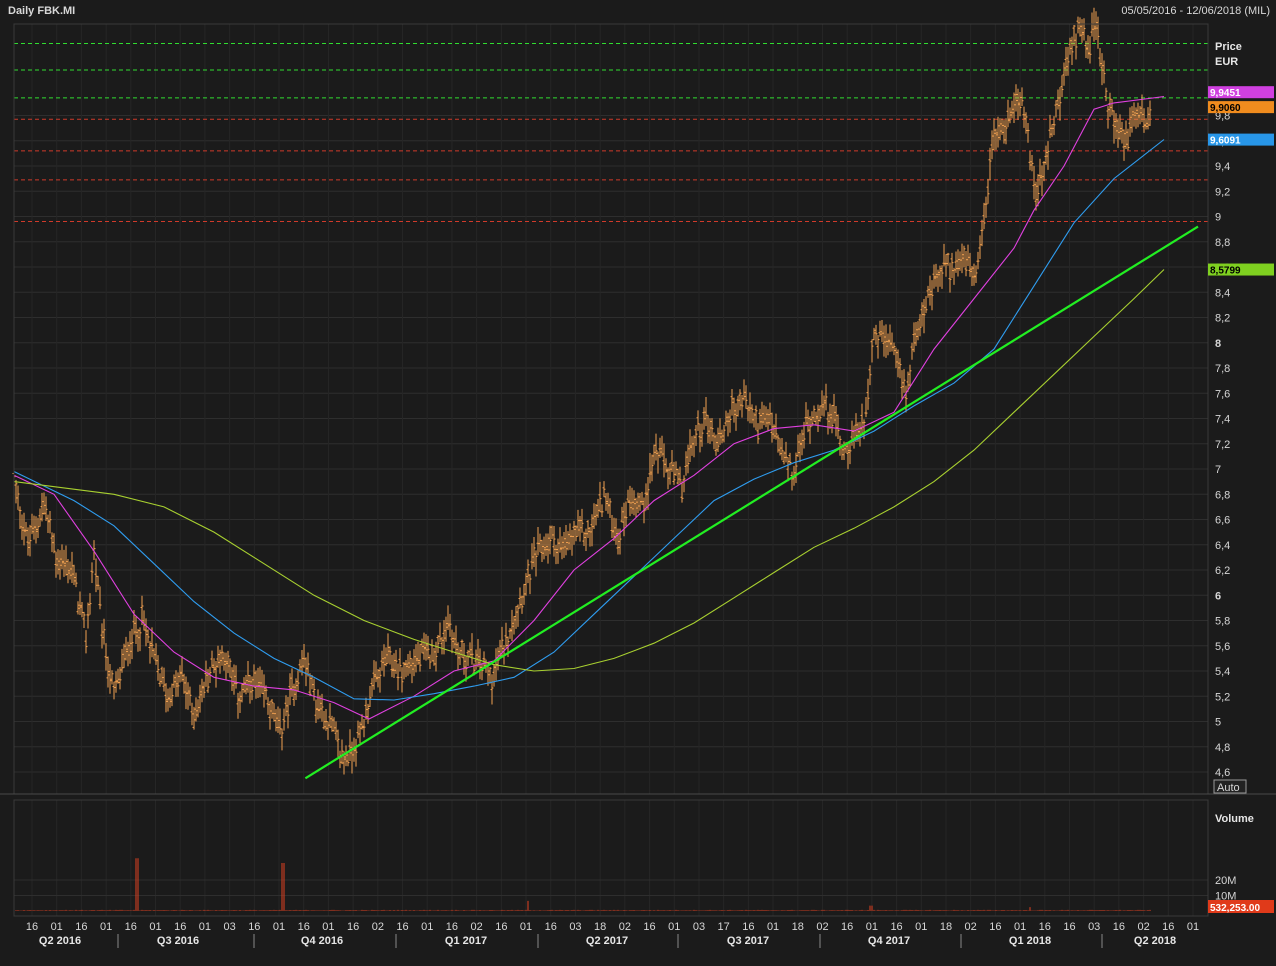 Image resolution: width=1276 pixels, height=966 pixels. I want to click on auto-scale-label: Auto, so click(1228, 788).